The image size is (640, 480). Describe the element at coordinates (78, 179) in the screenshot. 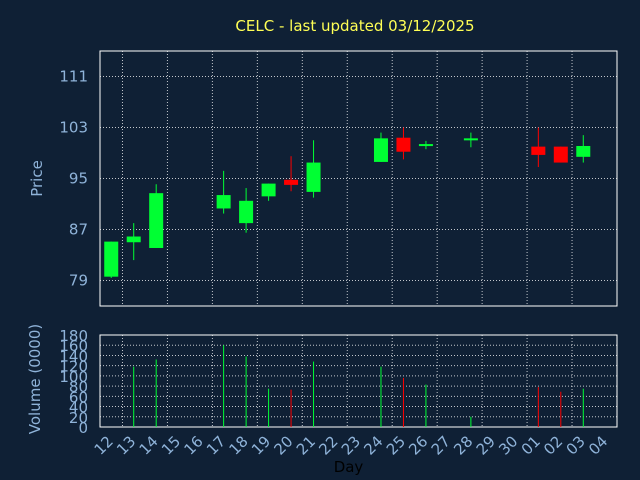

I see `price-tick-label: 95` at that location.